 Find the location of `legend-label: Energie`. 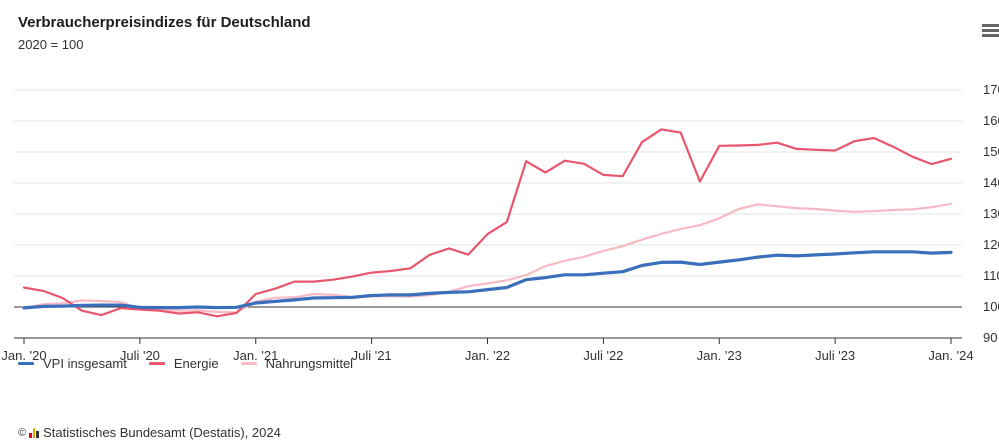

legend-label: Energie is located at coordinates (196, 363).